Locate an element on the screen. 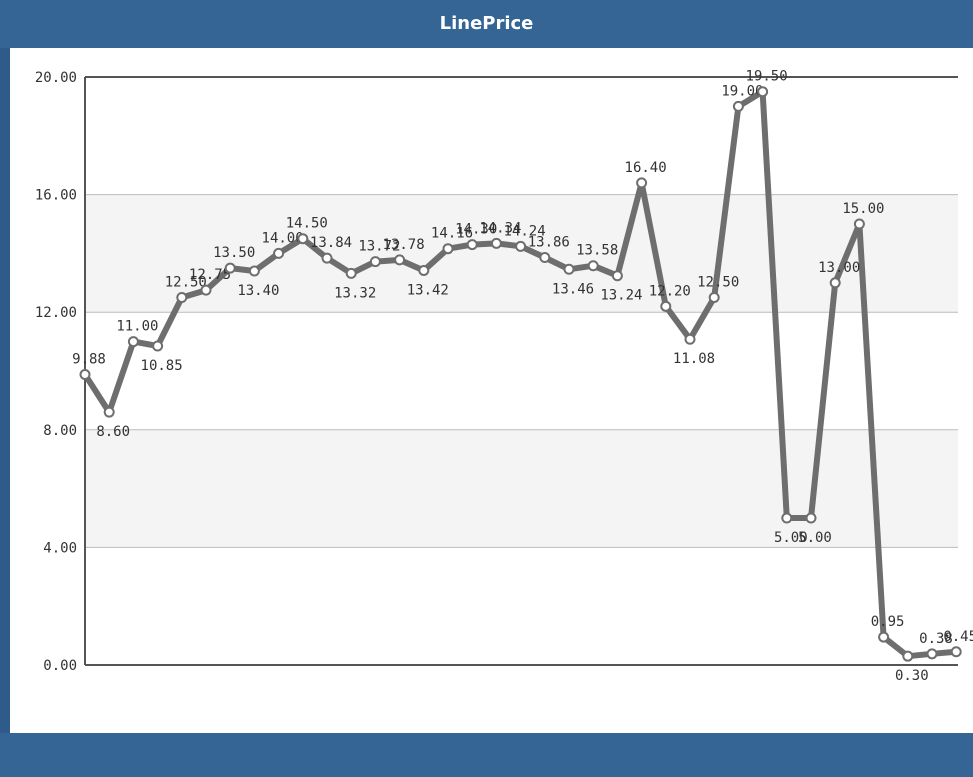 This screenshot has width=973, height=777. y-tick-label: 20.00 is located at coordinates (56, 78).